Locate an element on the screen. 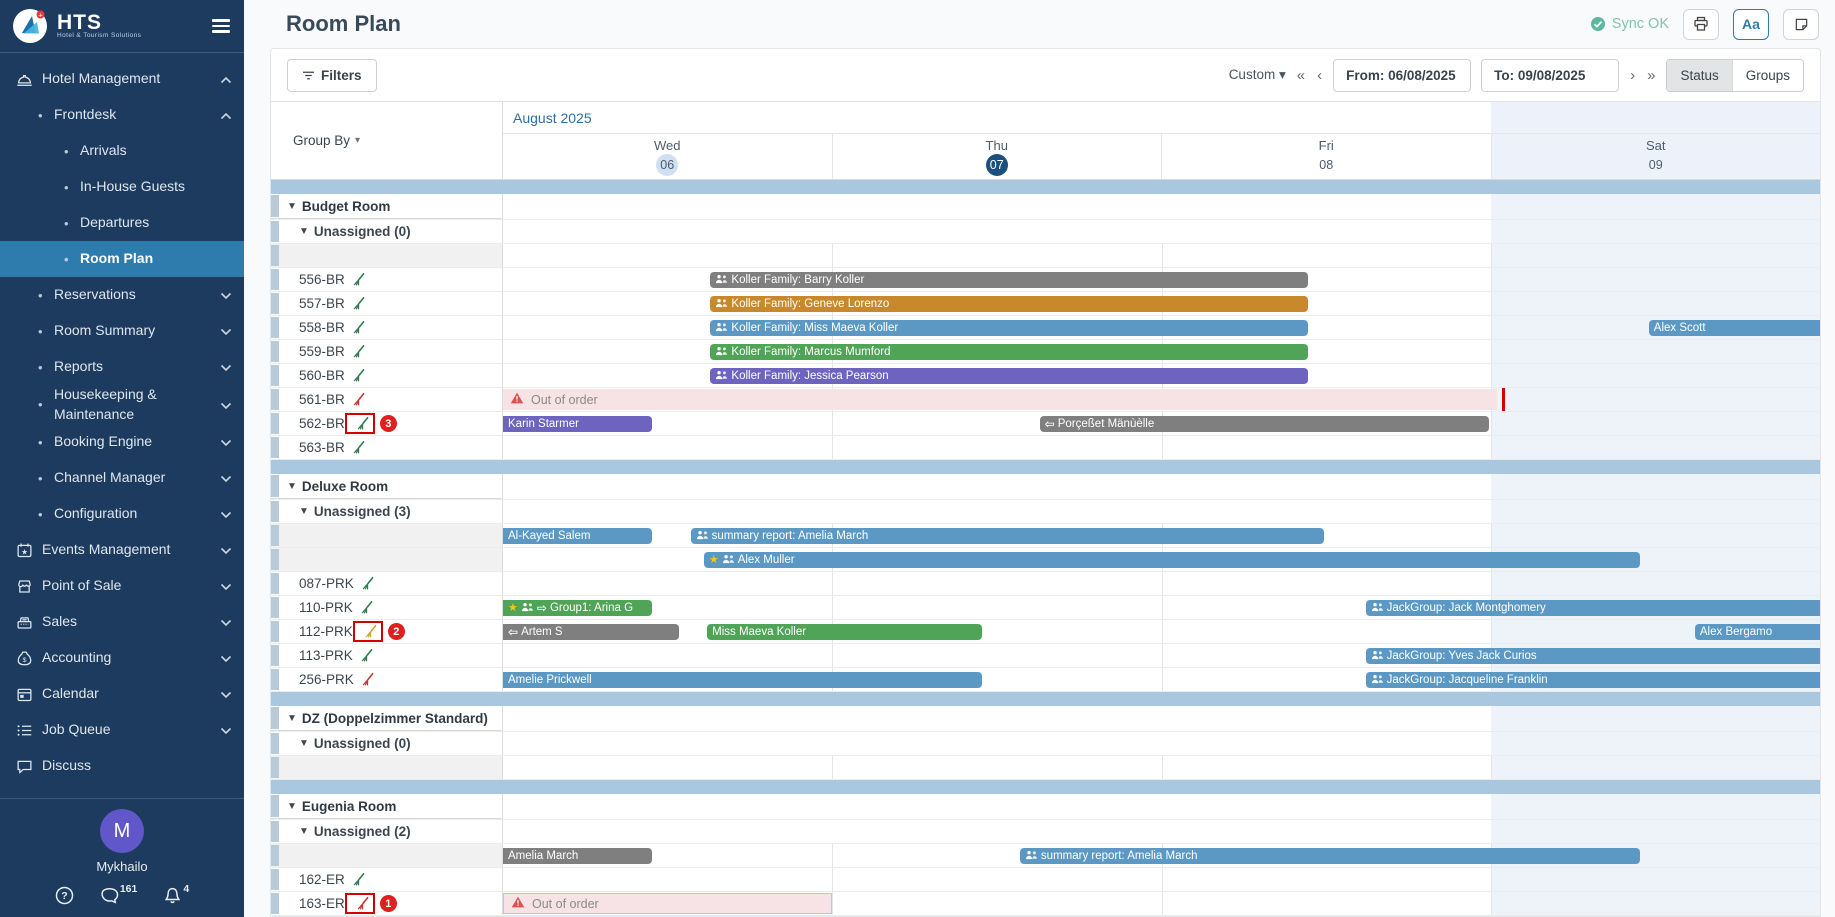 The height and width of the screenshot is (917, 1835). nav-last-button: » is located at coordinates (1651, 75).